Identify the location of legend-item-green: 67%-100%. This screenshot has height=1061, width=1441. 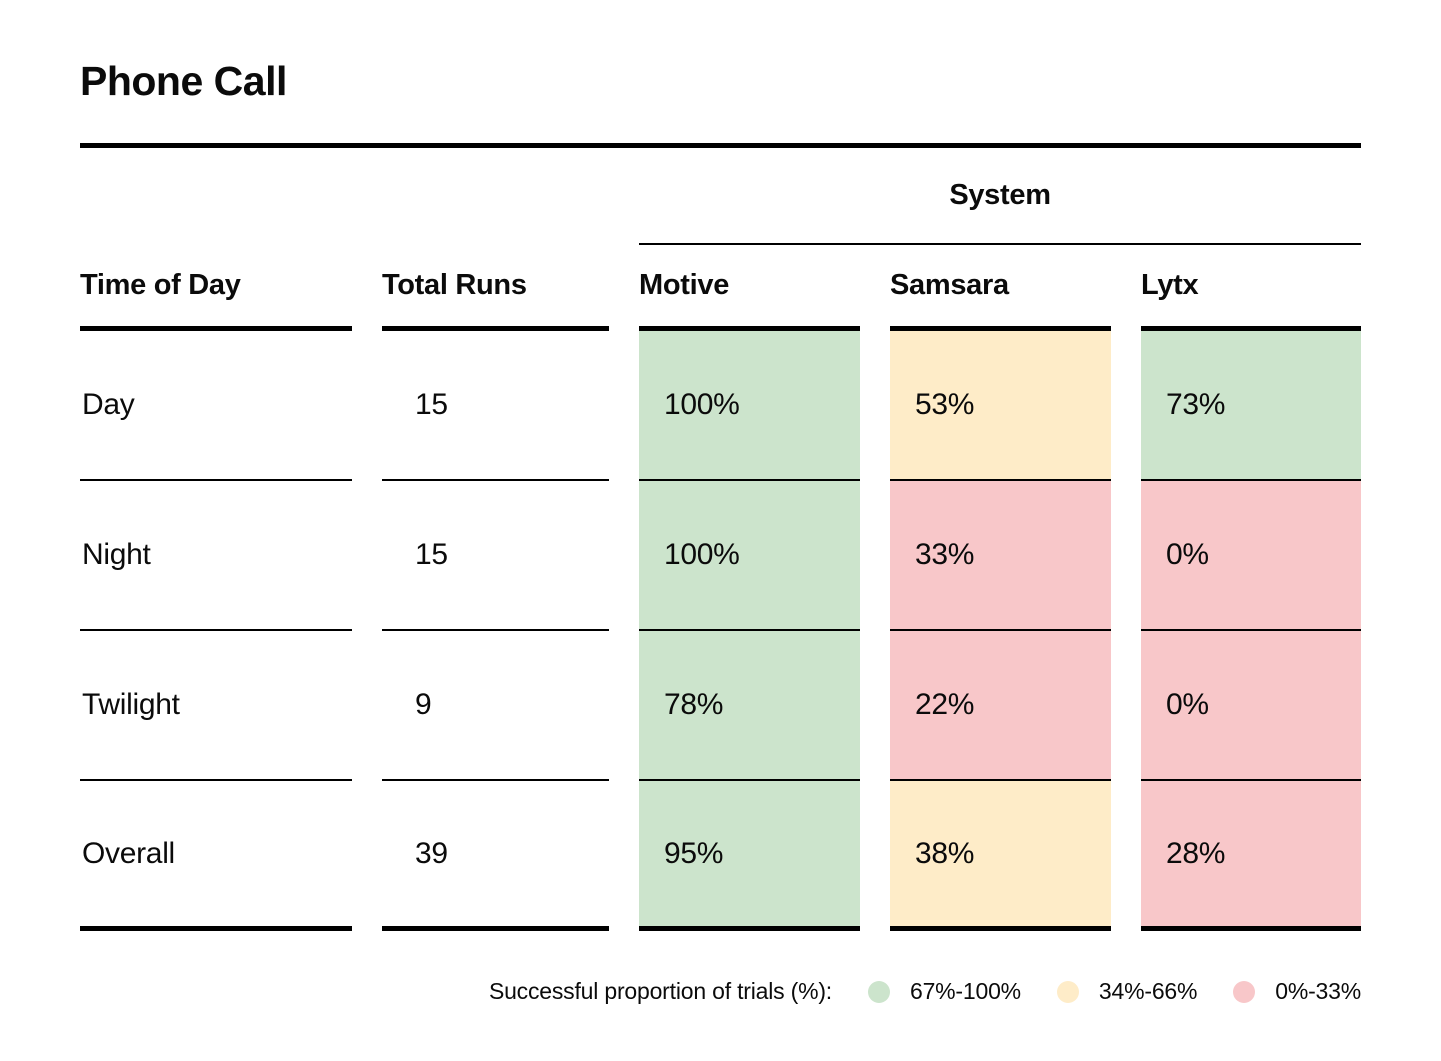
(944, 991).